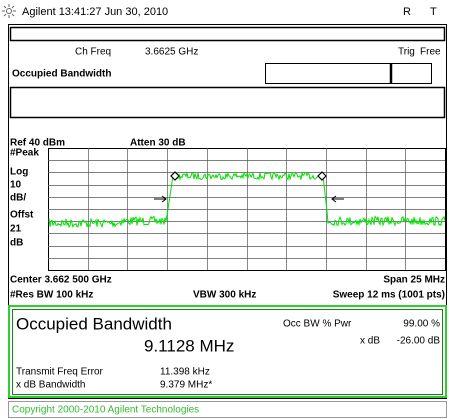  Describe the element at coordinates (414, 280) in the screenshot. I see `span: Span 25 MHz` at that location.